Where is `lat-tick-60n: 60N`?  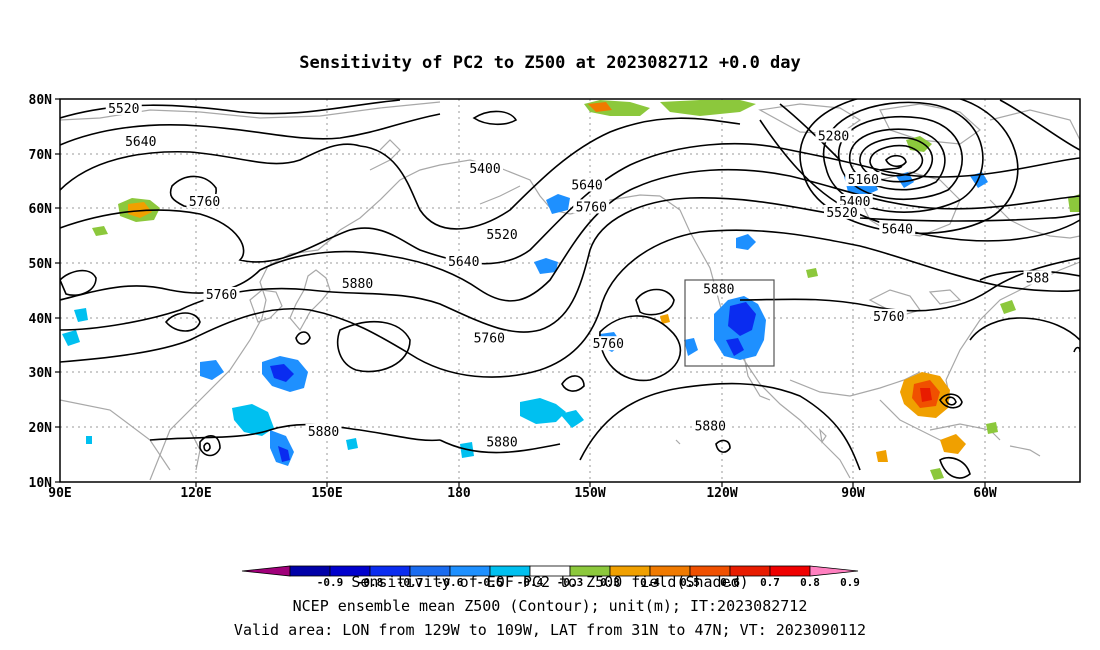 lat-tick-60n: 60N is located at coordinates (41, 209).